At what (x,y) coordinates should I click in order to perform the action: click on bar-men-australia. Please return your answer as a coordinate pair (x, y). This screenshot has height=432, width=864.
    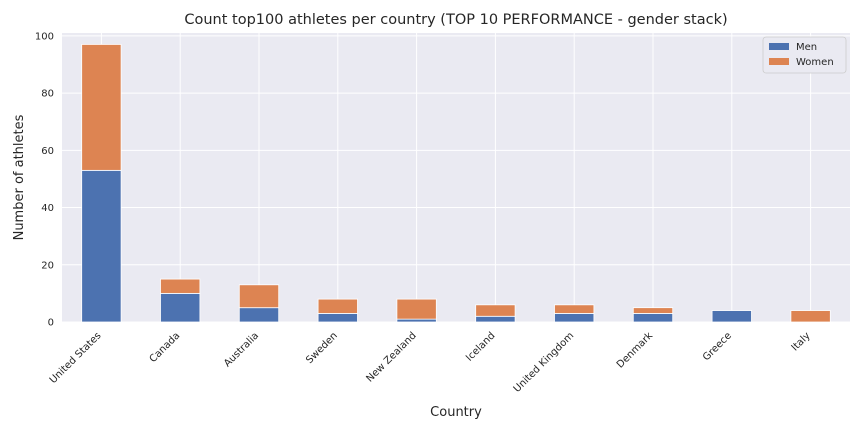
    Looking at the image, I should click on (259, 315).